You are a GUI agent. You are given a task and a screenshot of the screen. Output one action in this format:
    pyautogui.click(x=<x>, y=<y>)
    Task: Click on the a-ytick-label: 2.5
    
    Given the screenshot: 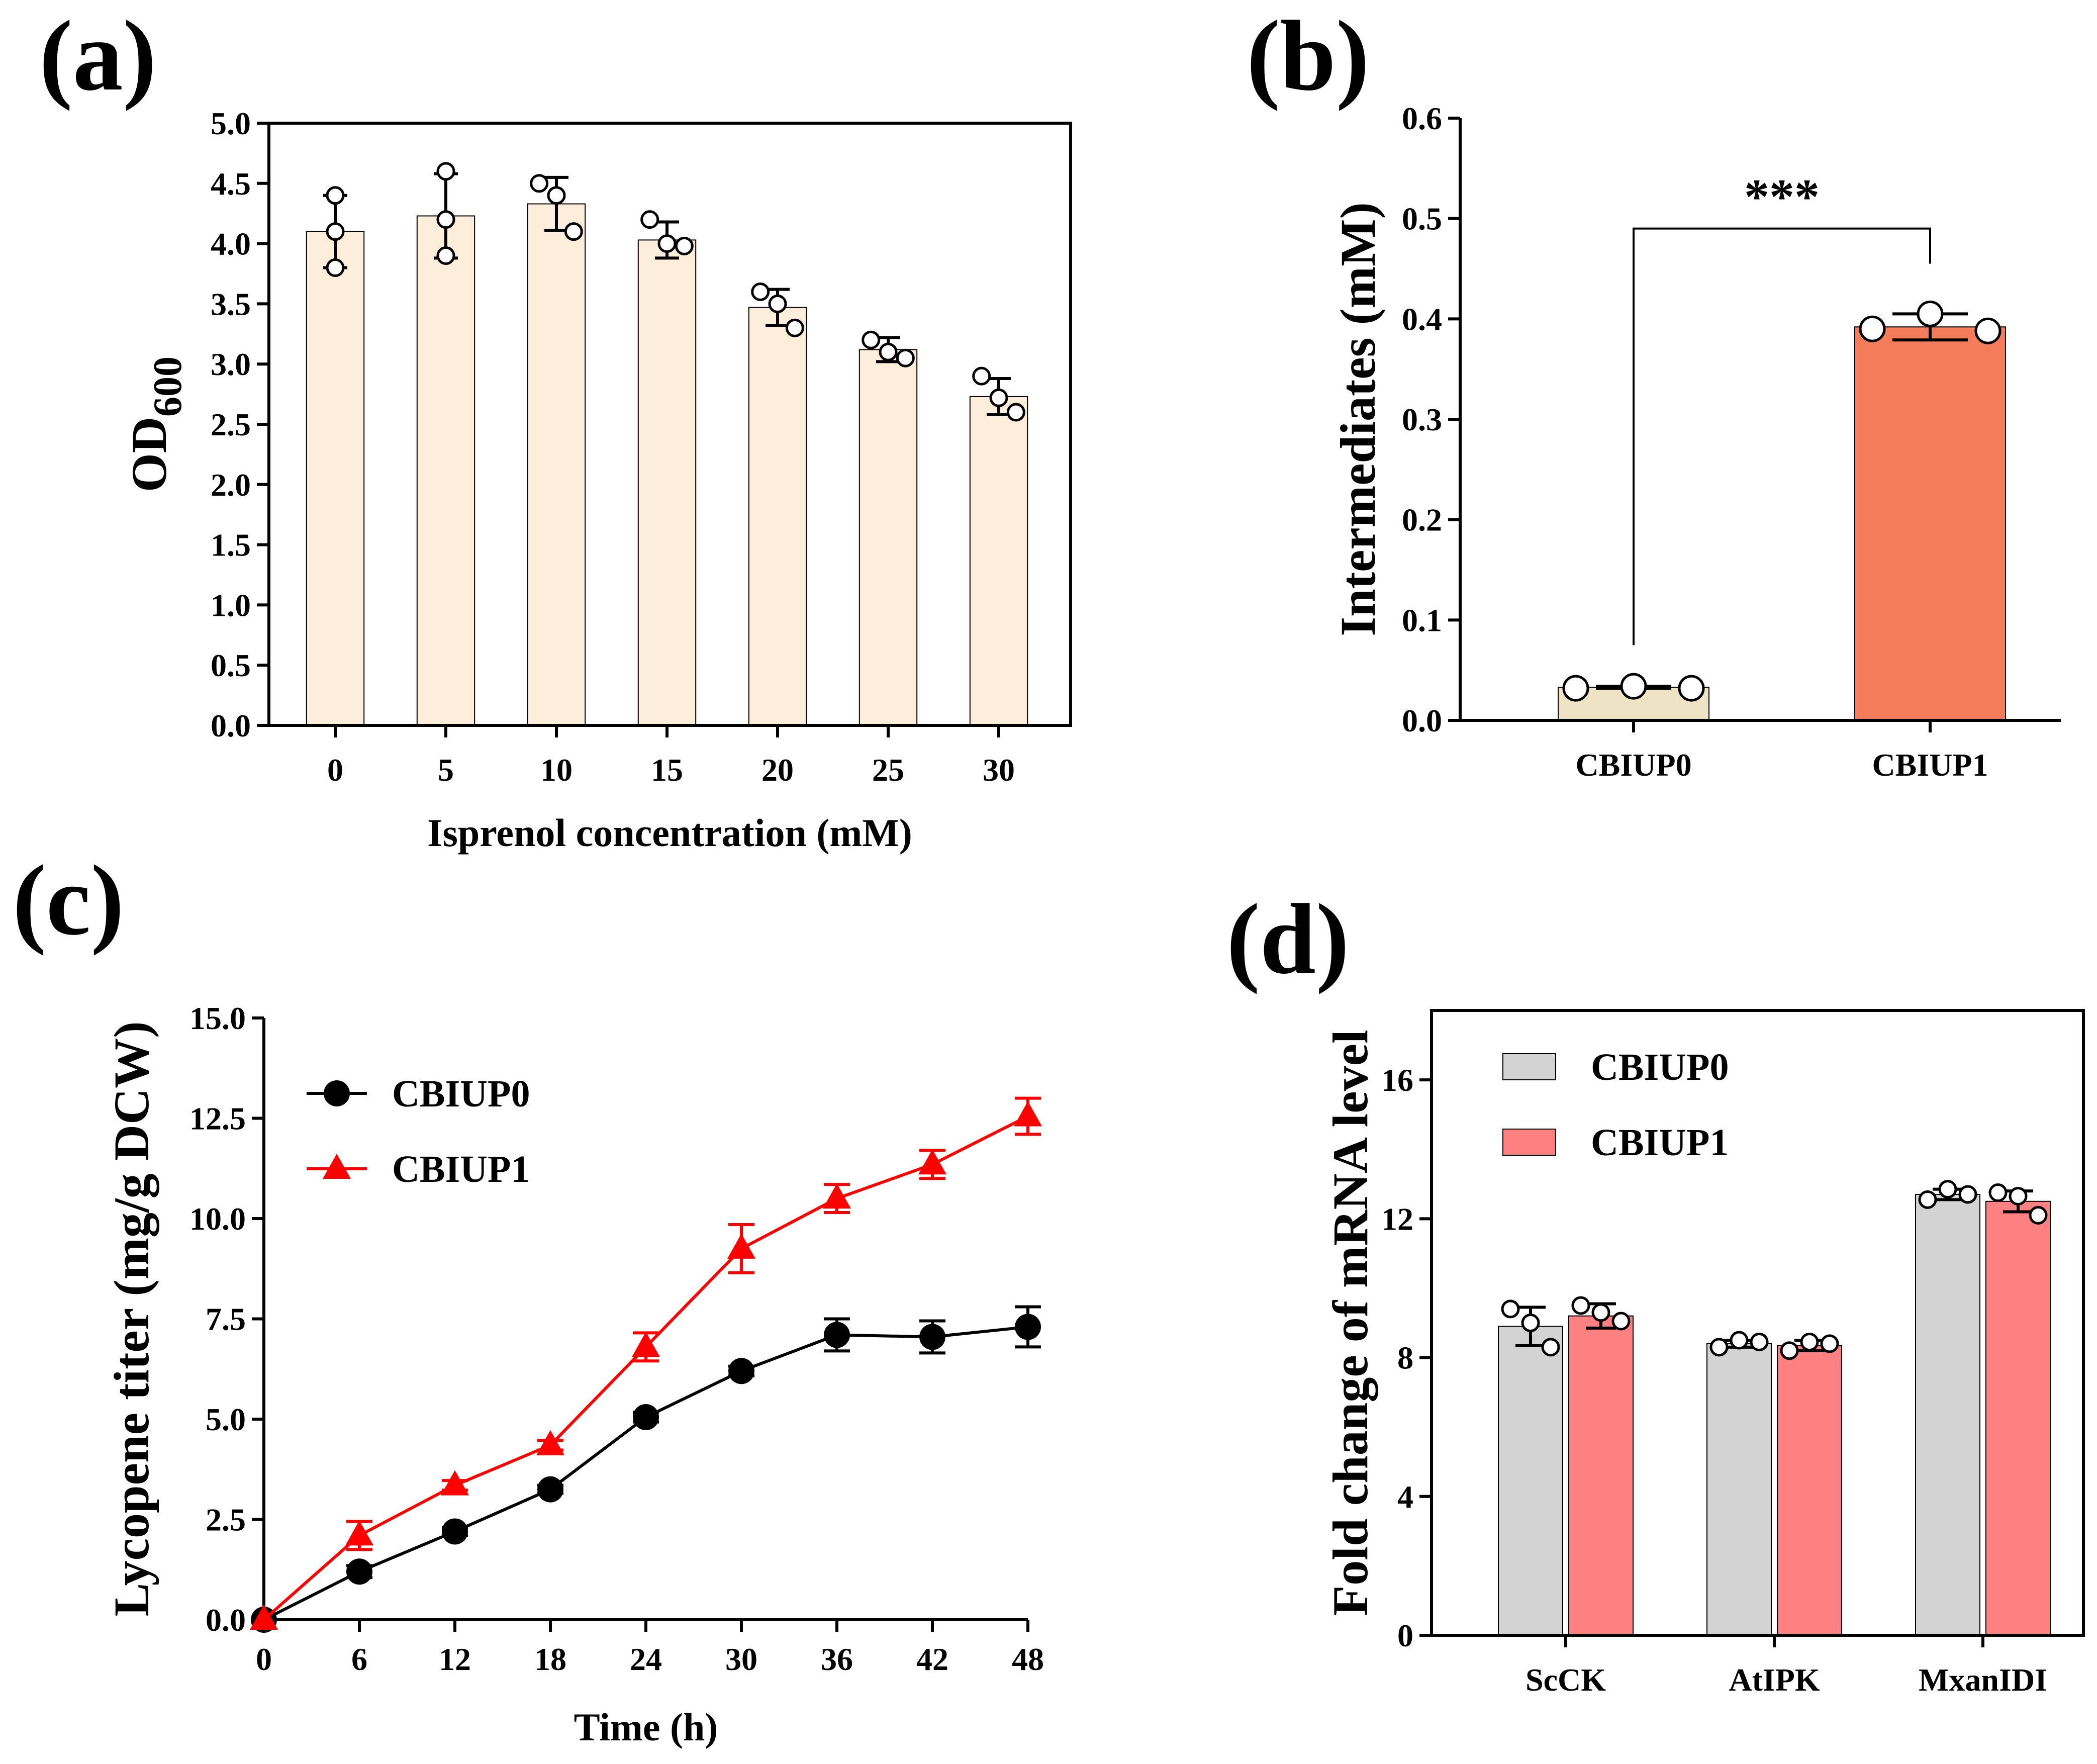 What is the action you would take?
    pyautogui.click(x=231, y=425)
    